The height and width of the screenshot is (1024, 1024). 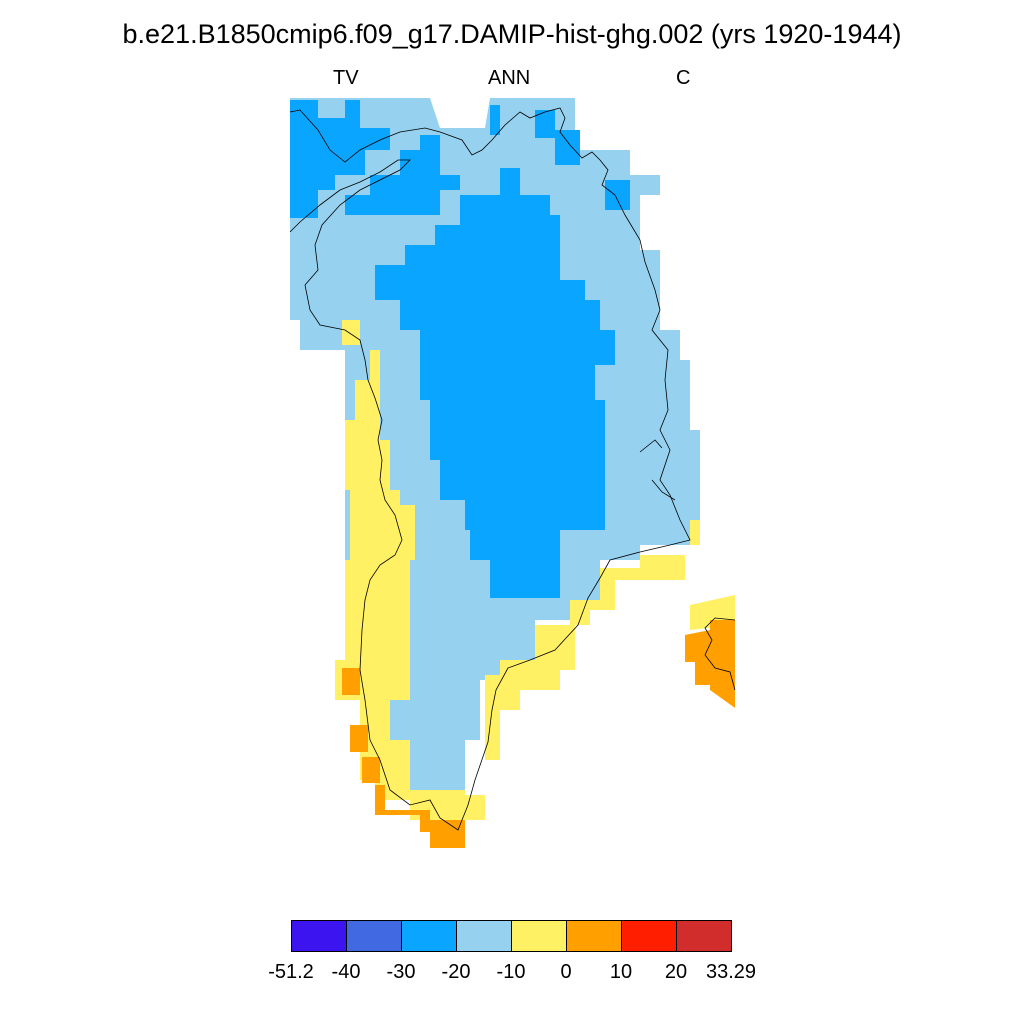 I want to click on map-region-deep-blue-n4, so click(x=567, y=147).